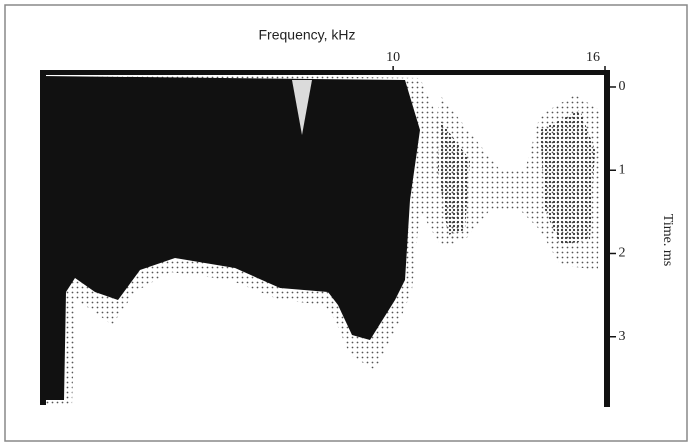 Image resolution: width=693 pixels, height=448 pixels. Describe the element at coordinates (393, 57) in the screenshot. I see `x-tick-label: 10` at that location.